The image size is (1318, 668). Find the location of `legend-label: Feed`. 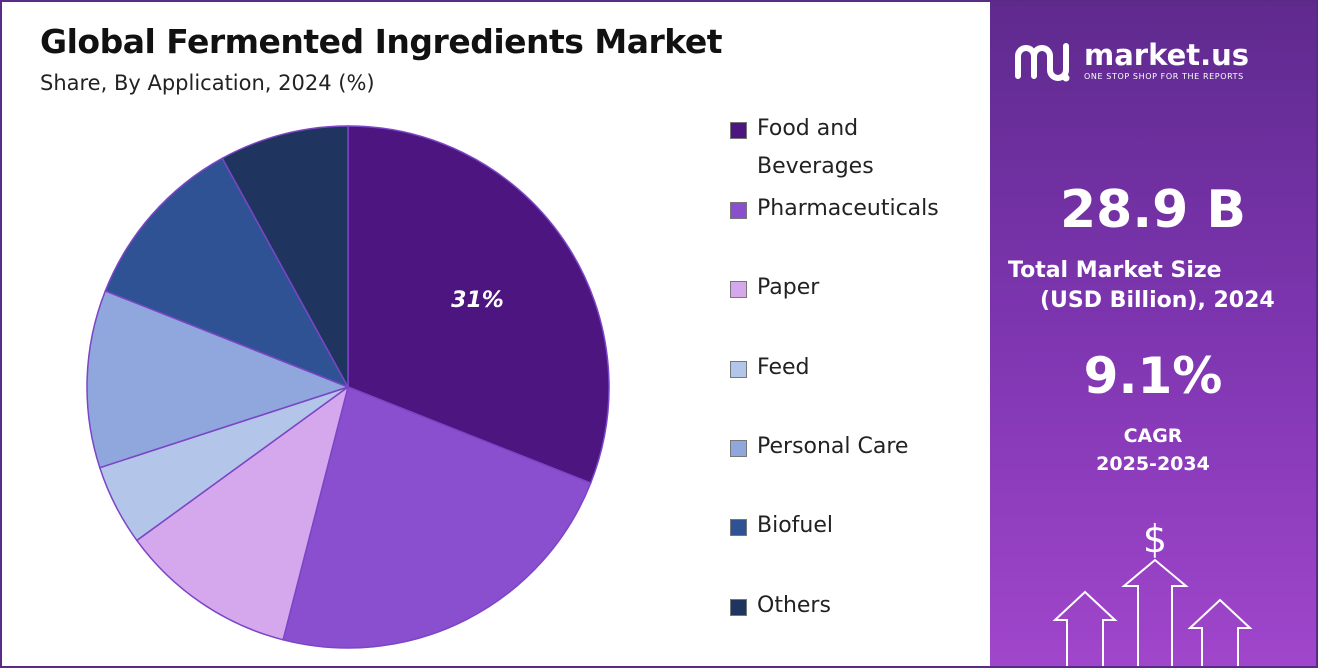

legend-label: Feed is located at coordinates (783, 367).